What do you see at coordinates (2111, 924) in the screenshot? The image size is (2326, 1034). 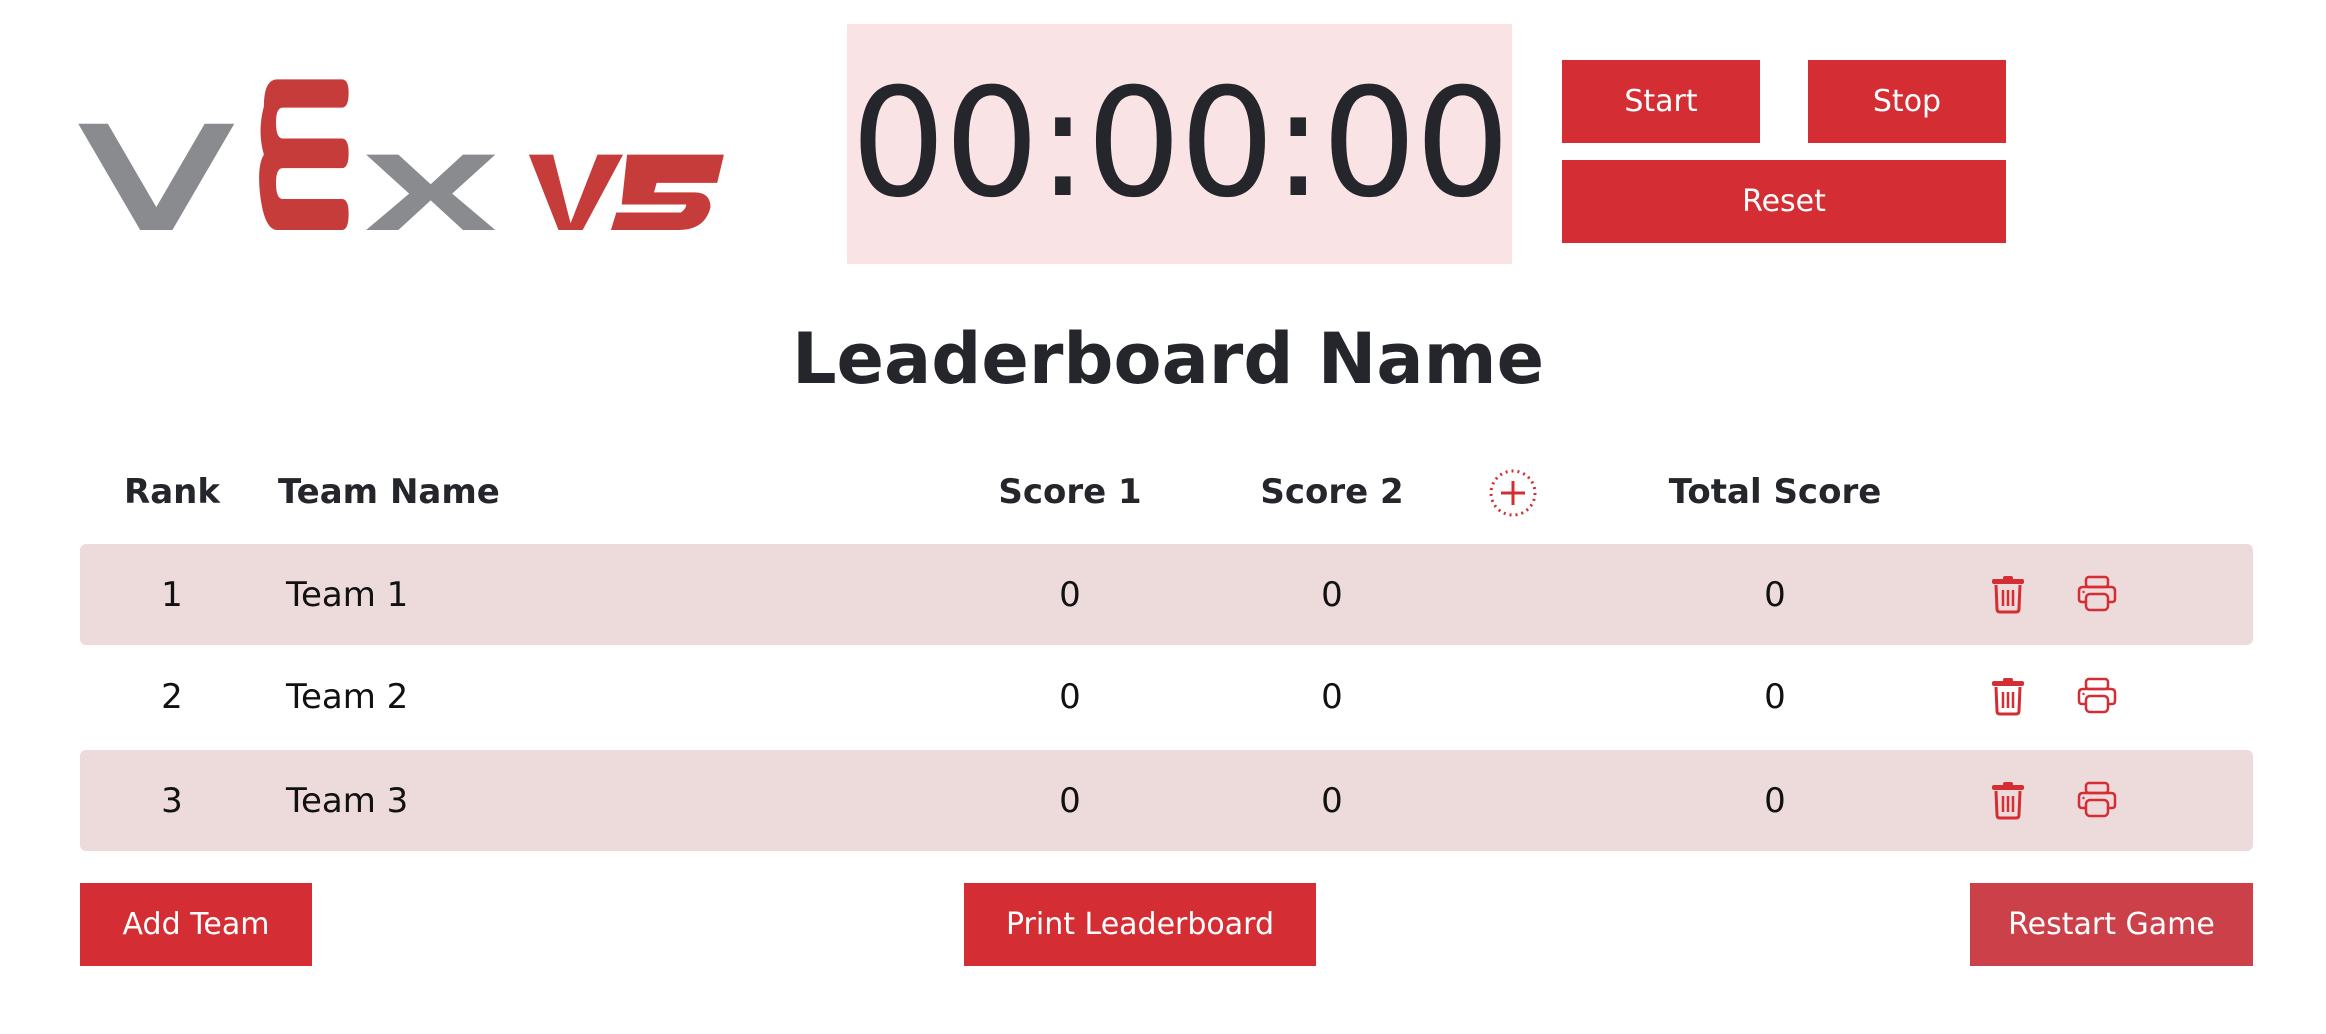 I see `restart-game-button: Restart Game` at bounding box center [2111, 924].